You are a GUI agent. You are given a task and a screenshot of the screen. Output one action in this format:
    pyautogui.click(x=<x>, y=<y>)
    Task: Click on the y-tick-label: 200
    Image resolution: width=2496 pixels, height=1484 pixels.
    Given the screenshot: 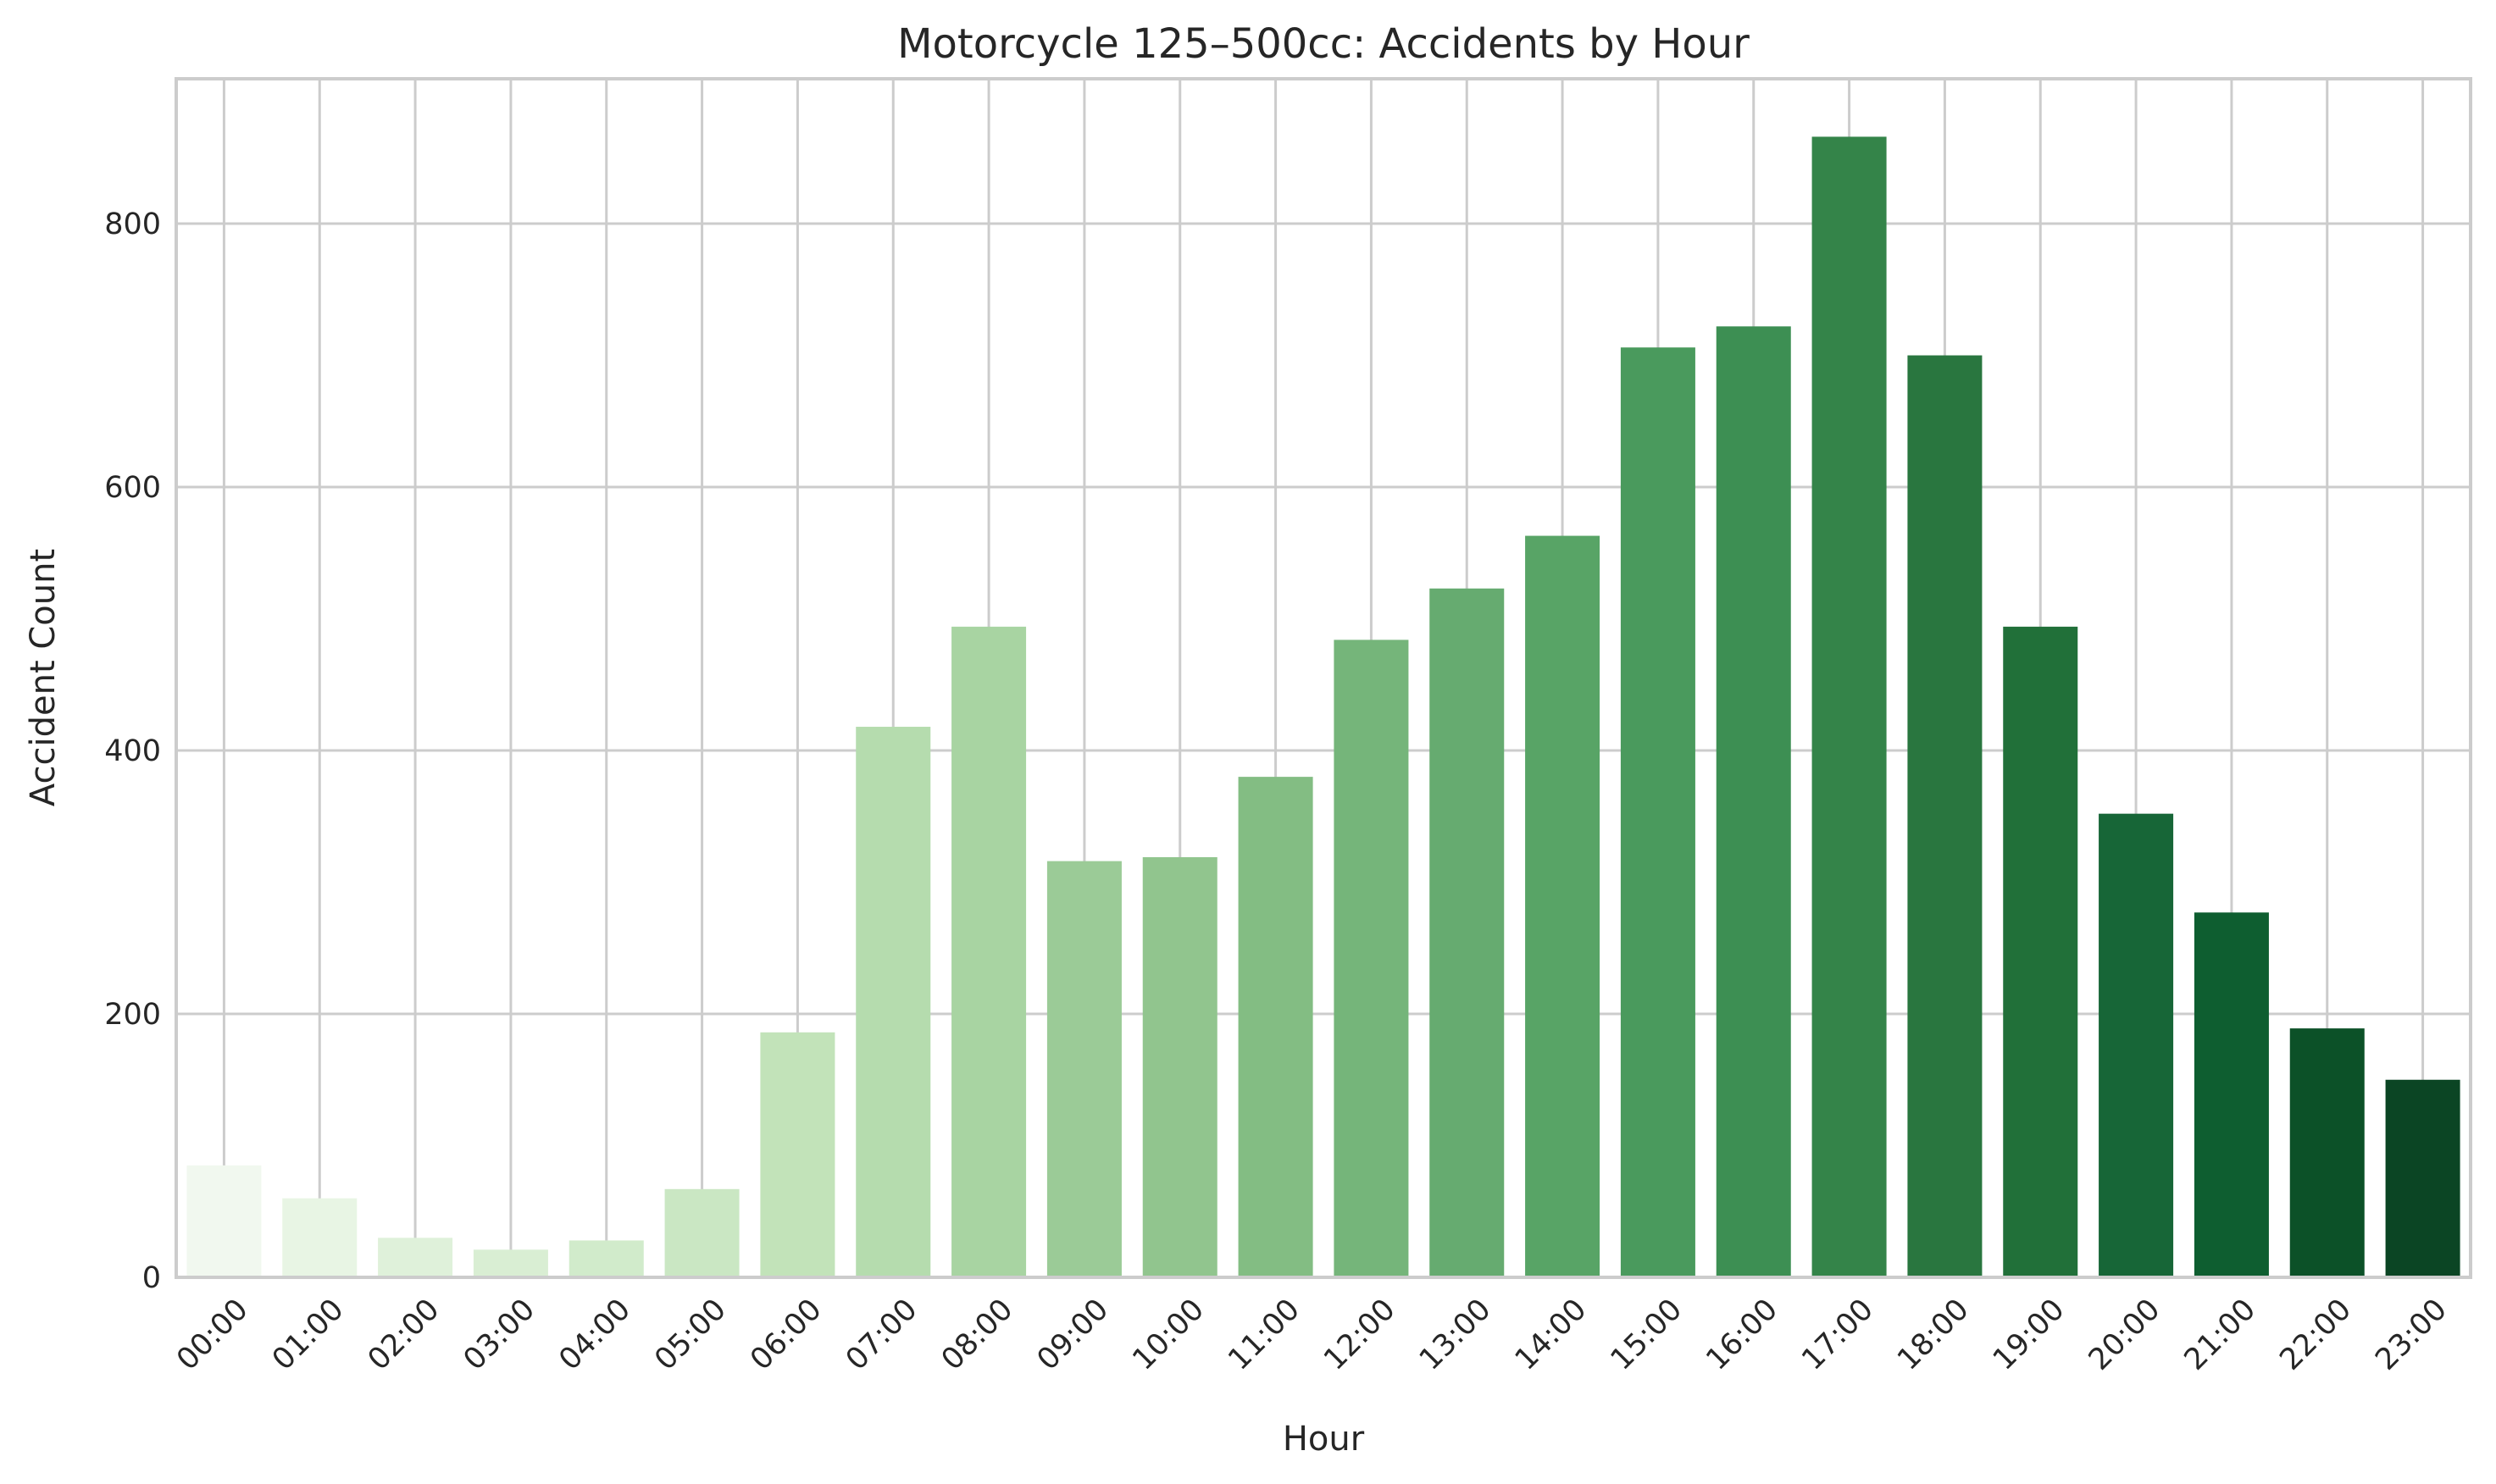 What is the action you would take?
    pyautogui.click(x=132, y=1015)
    